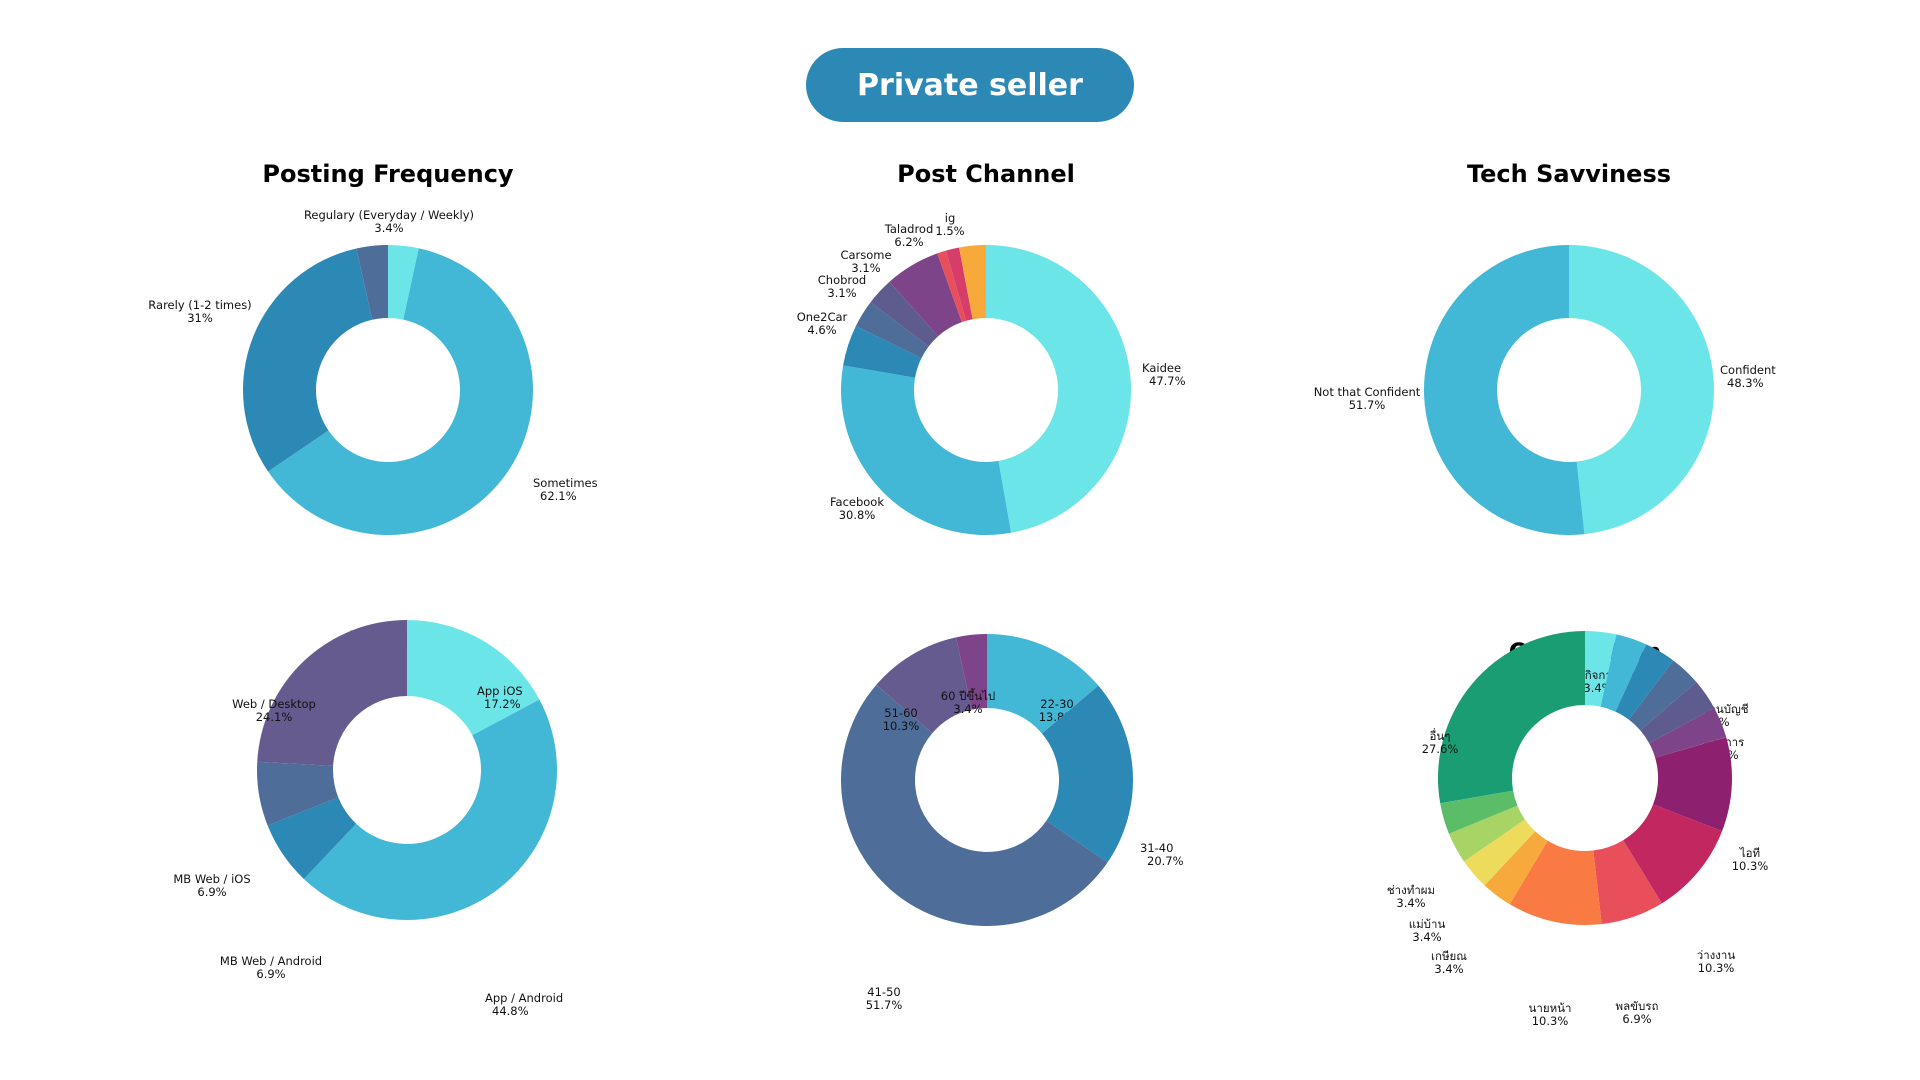 Image resolution: width=1920 pixels, height=1080 pixels. What do you see at coordinates (307, 360) in the screenshot?
I see `slice-rarely-1-2-times-` at bounding box center [307, 360].